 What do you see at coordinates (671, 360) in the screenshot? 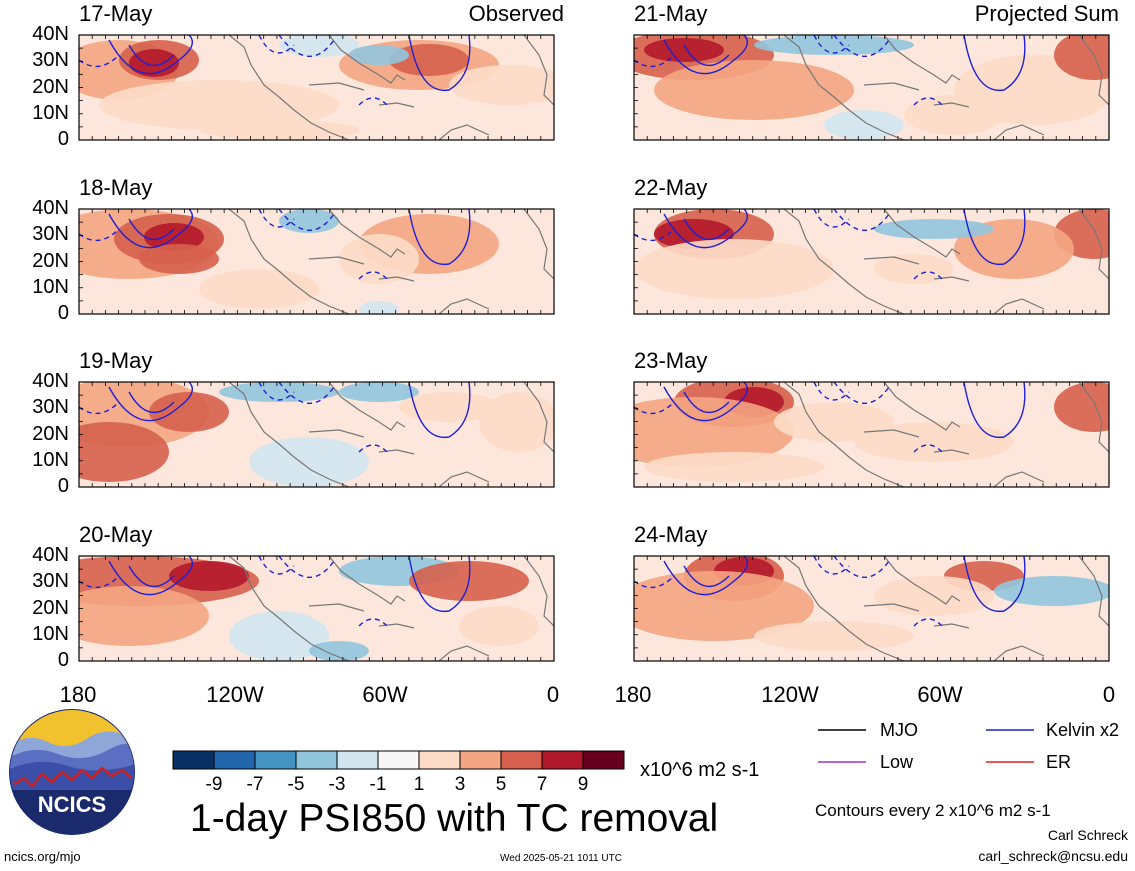
I see `panel-date: 23-May` at bounding box center [671, 360].